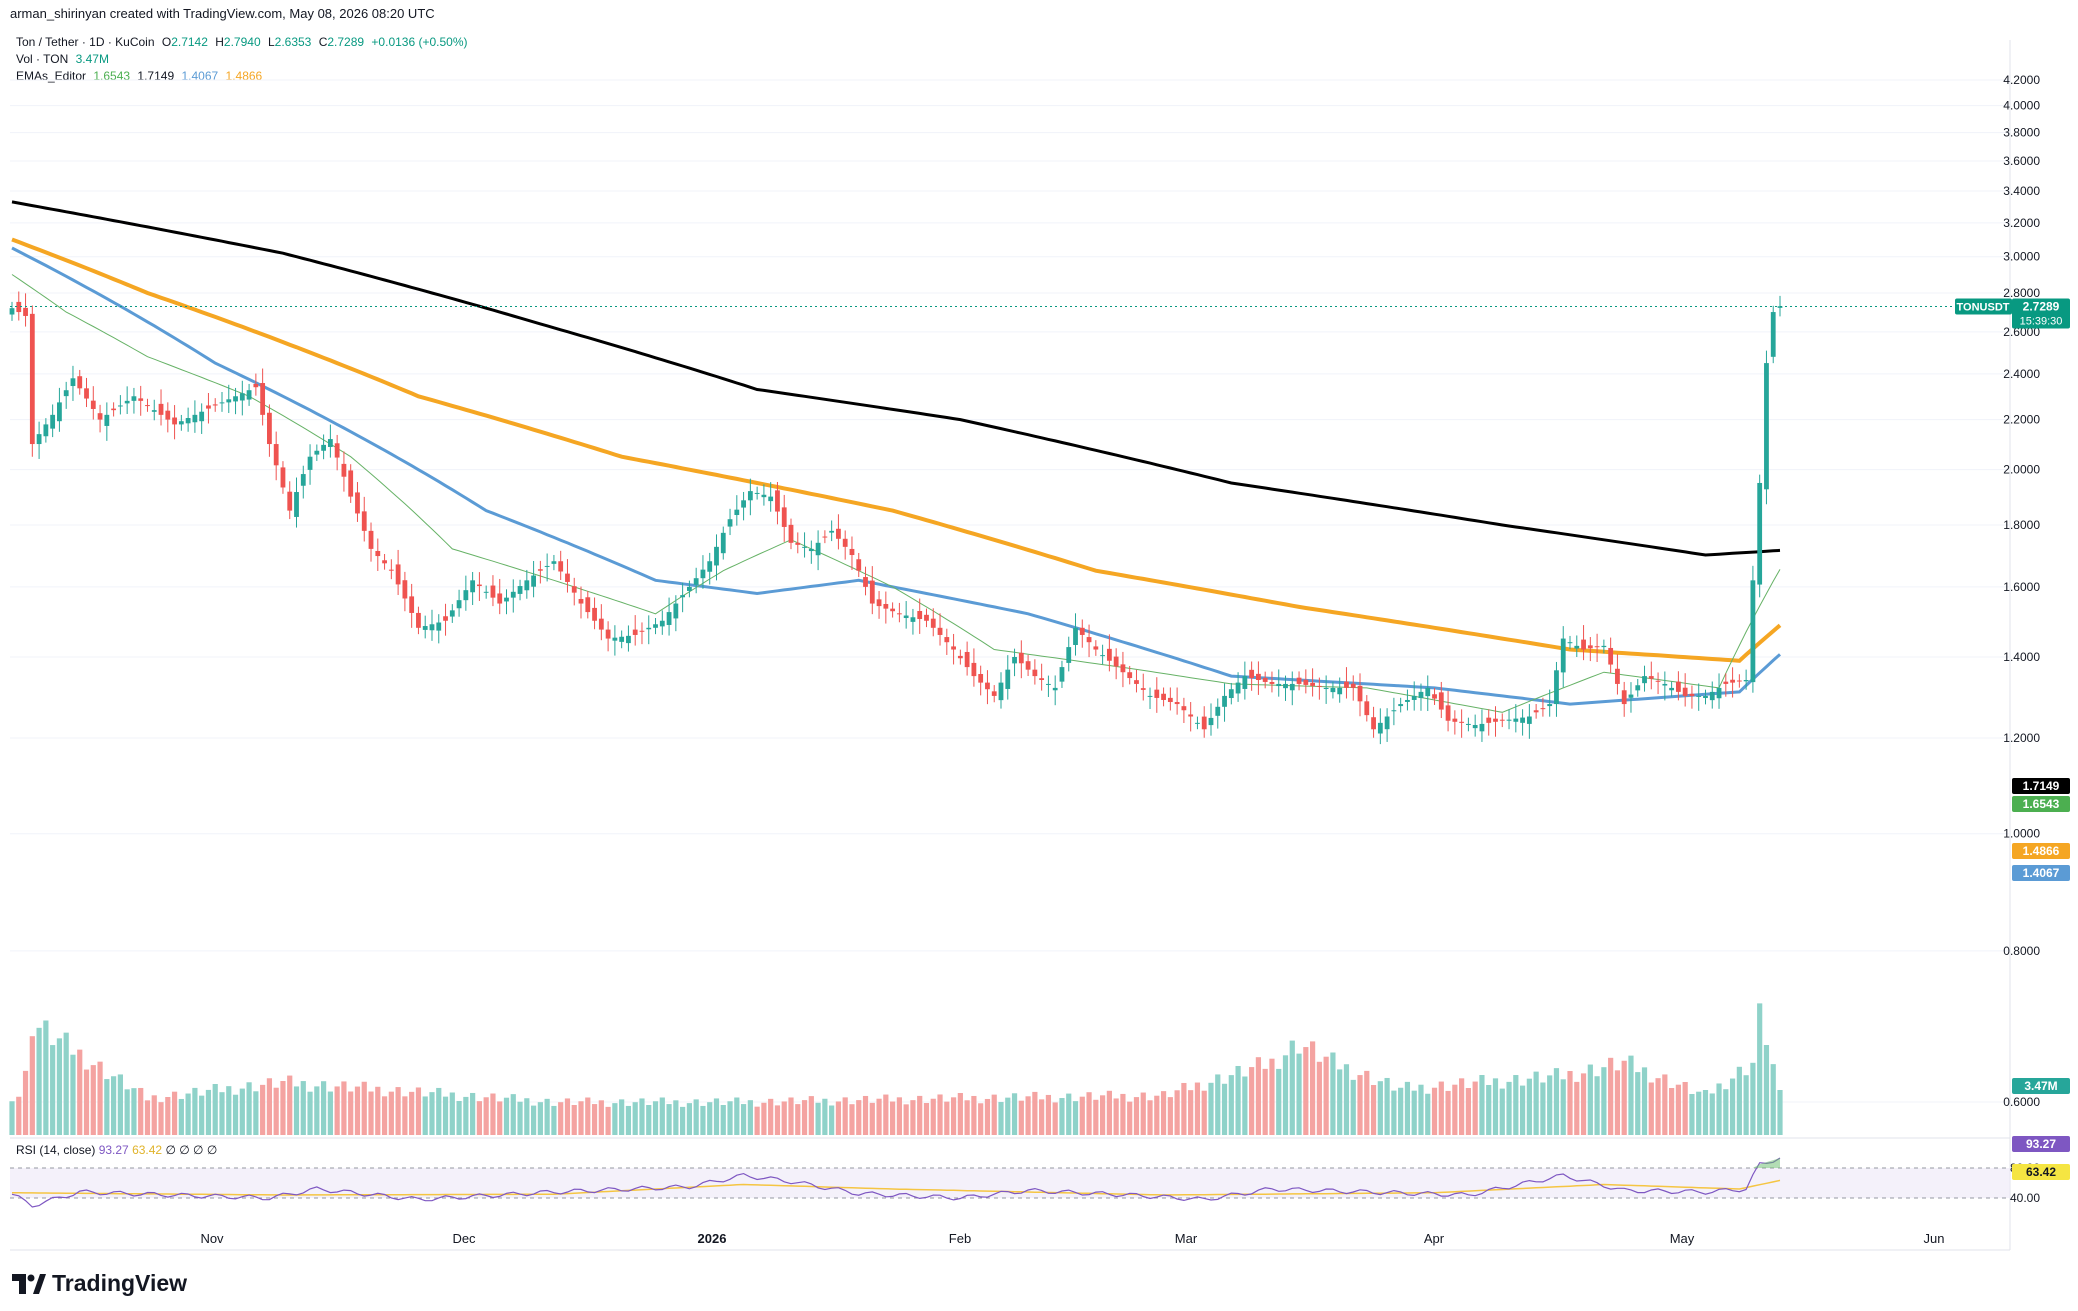 Image resolution: width=2078 pixels, height=1311 pixels. What do you see at coordinates (147, 1150) in the screenshot?
I see `rsi-ma-value: 63.42` at bounding box center [147, 1150].